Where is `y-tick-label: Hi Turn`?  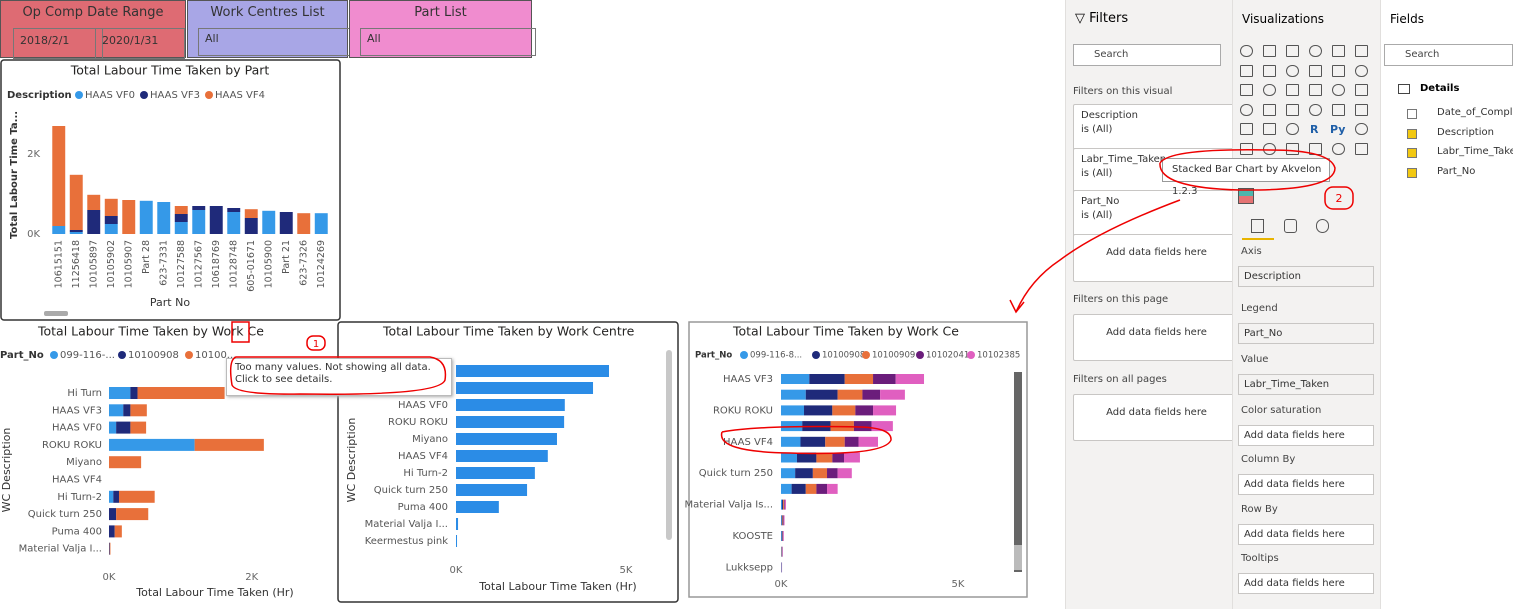
y-tick-label: Hi Turn is located at coordinates (84, 393).